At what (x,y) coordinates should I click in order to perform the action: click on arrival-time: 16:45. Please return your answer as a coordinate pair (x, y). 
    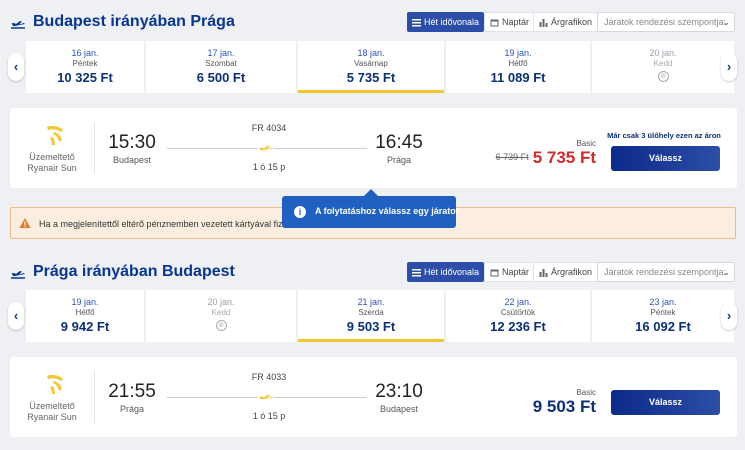
    Looking at the image, I should click on (399, 142).